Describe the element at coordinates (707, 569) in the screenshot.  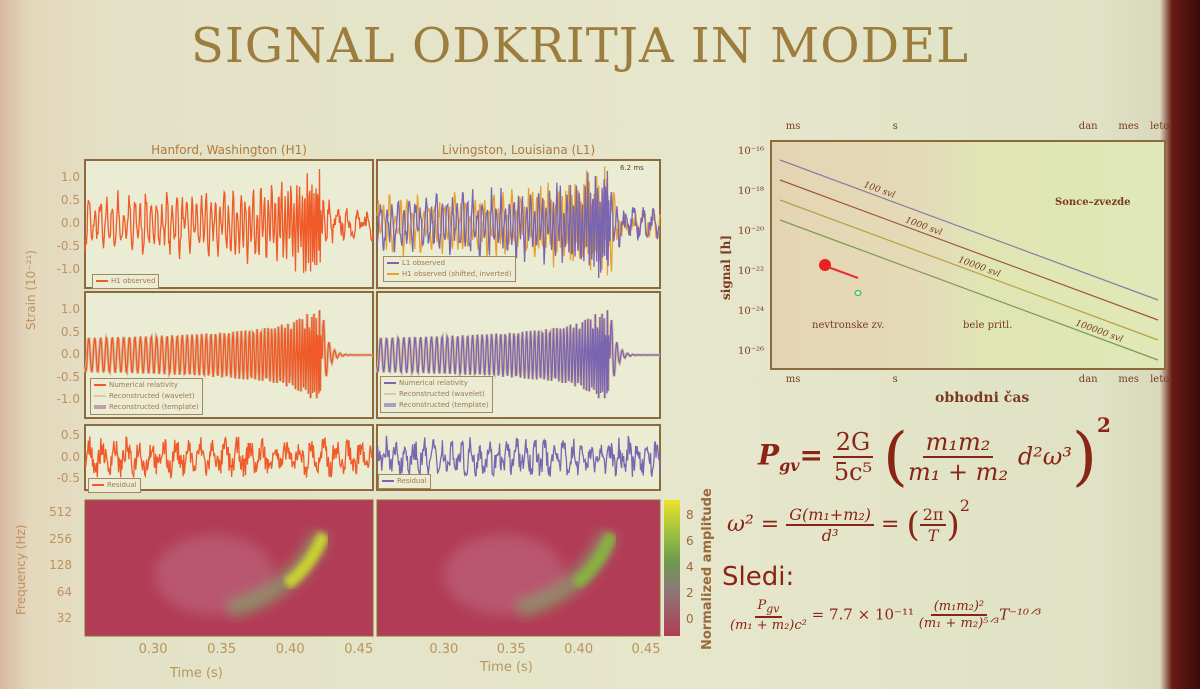
I see `colorbar-label: Normalized amplitude` at that location.